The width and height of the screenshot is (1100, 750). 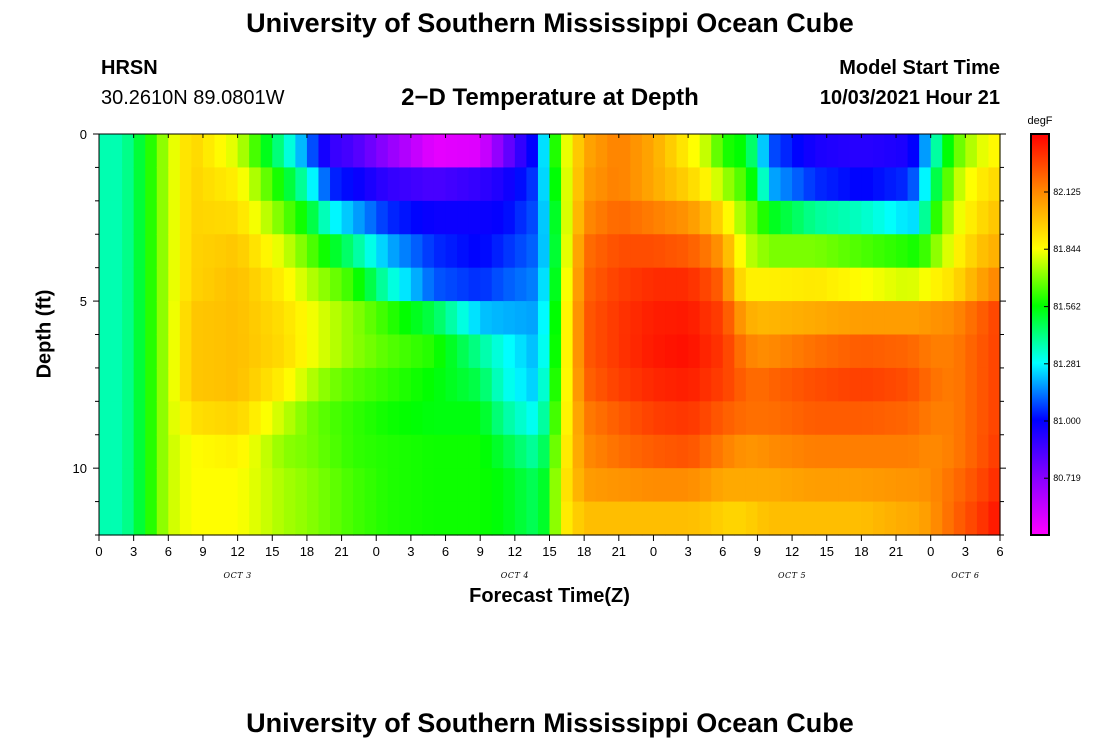 What do you see at coordinates (930, 551) in the screenshot?
I see `x-tick-label: 0` at bounding box center [930, 551].